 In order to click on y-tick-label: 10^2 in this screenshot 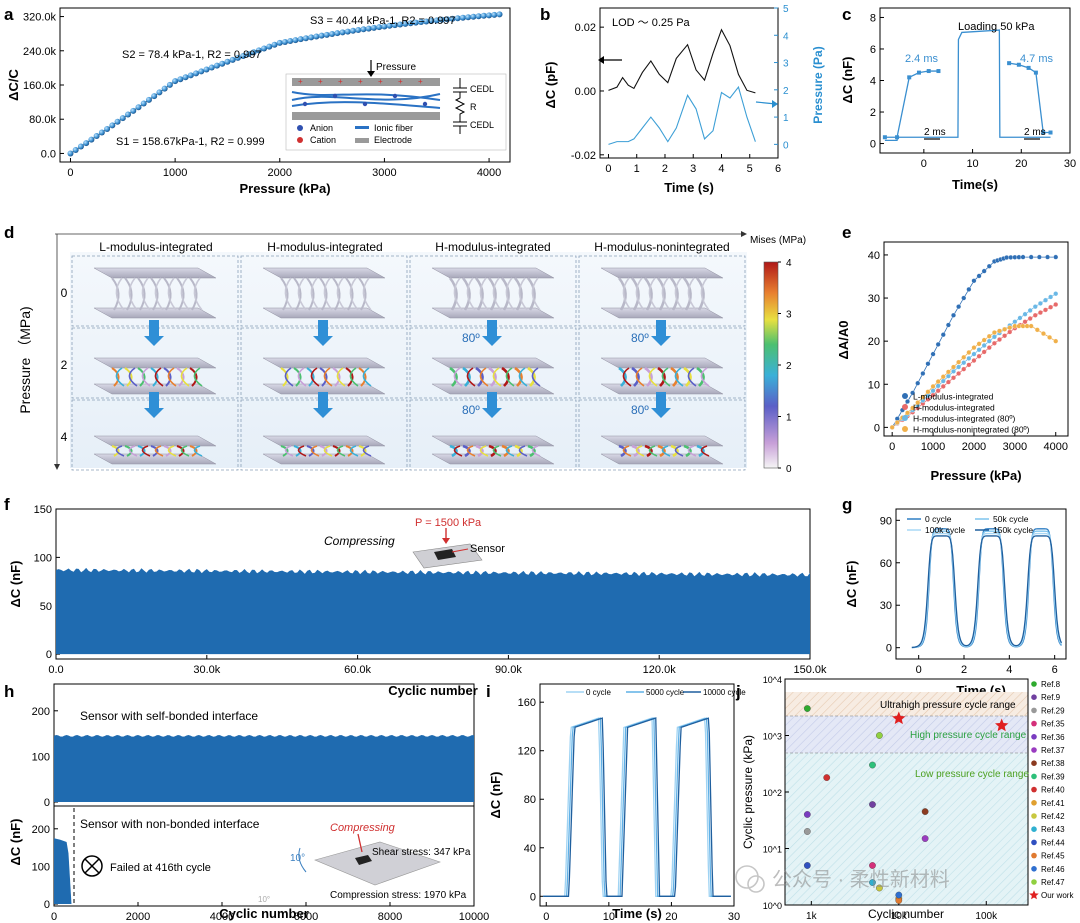, I will do `click(772, 793)`.